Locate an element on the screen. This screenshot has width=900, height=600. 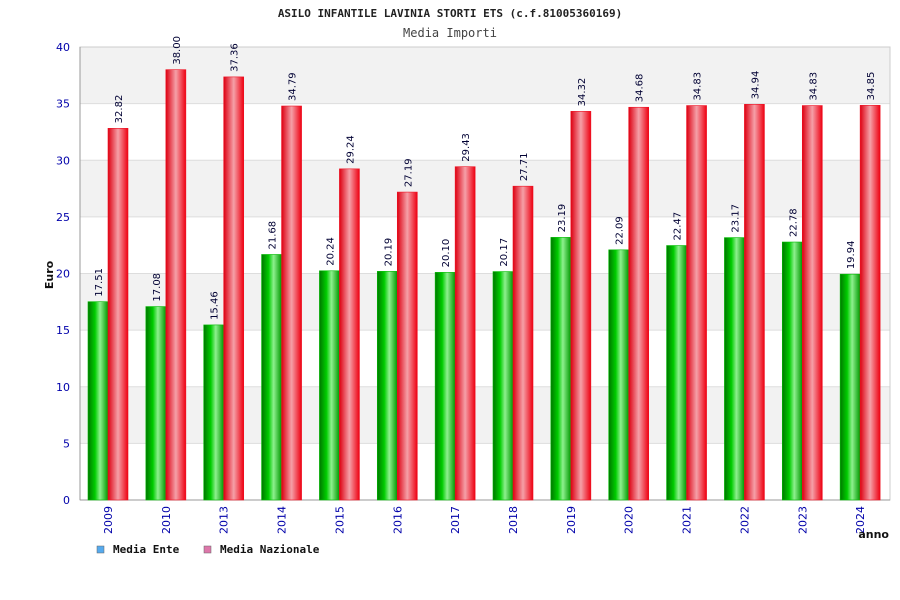
legend-item-ente: Media Ente is located at coordinates (138, 549).